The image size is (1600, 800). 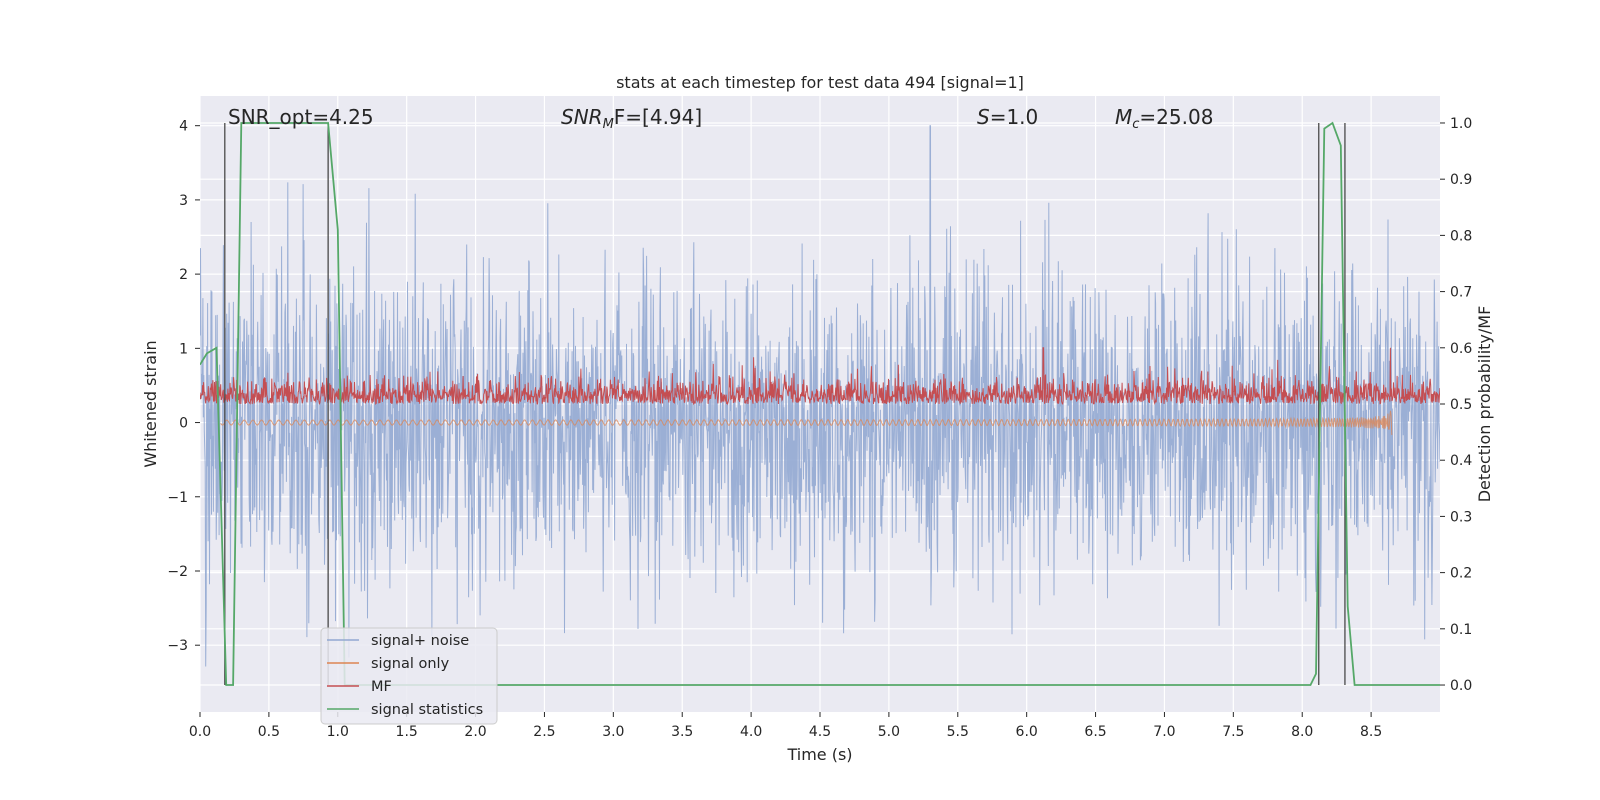 I want to click on x-tick-label: 3.5, so click(x=682, y=732).